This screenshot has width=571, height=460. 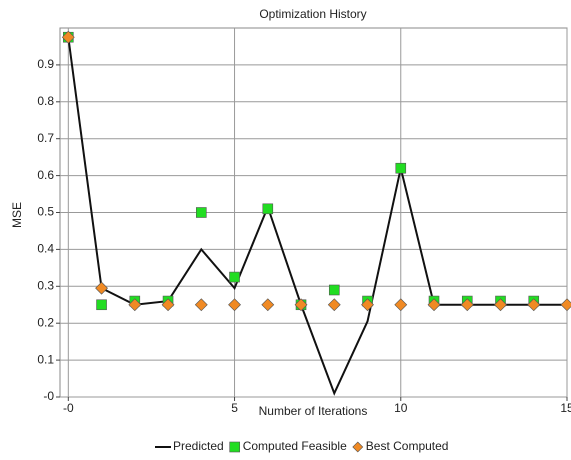 I want to click on y-tick-label: 0.7, so click(x=45, y=138).